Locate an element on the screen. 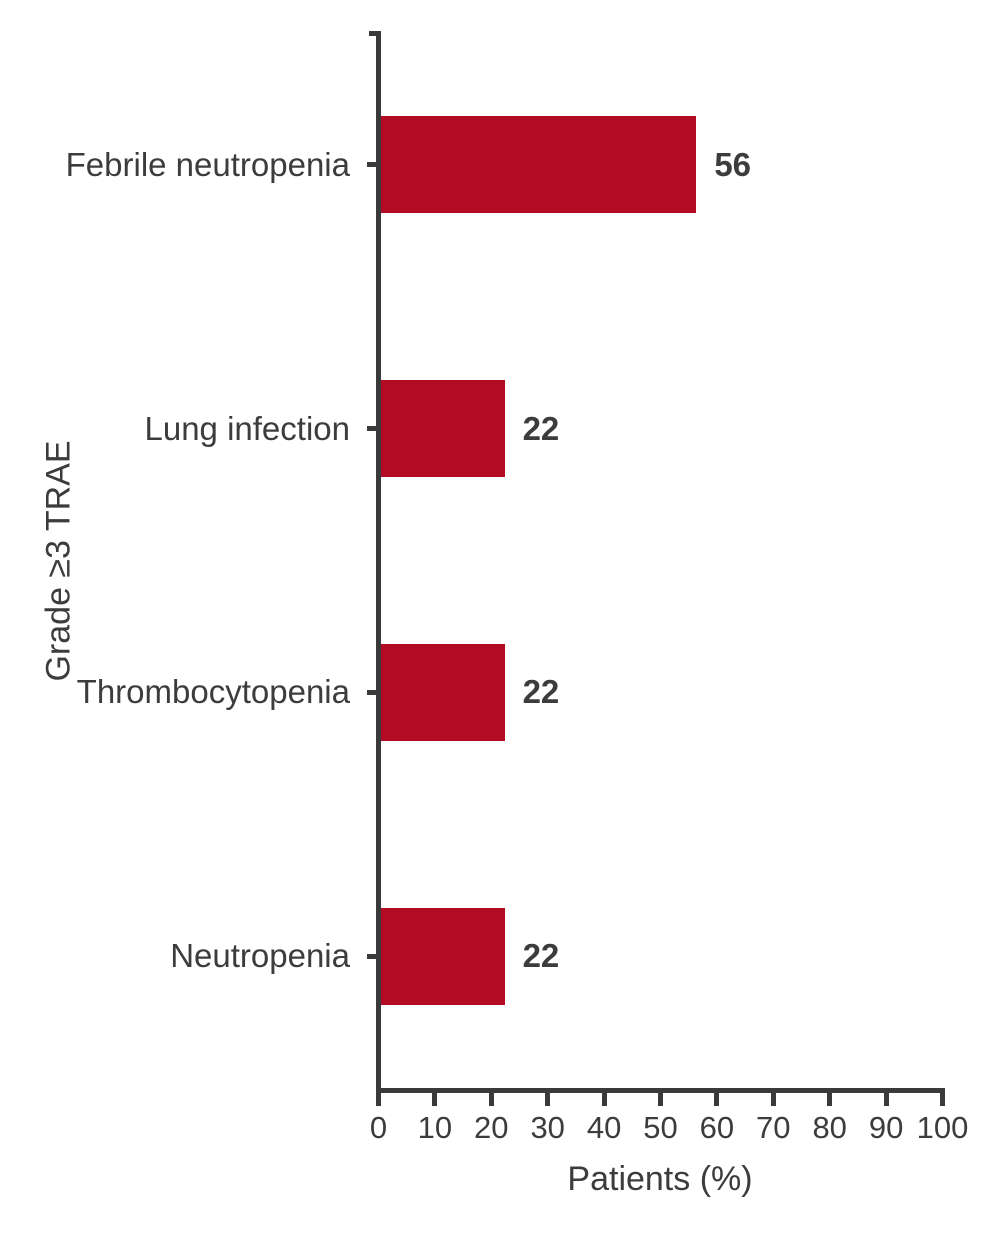 This screenshot has width=1000, height=1239. x-tick-label-90: 90 is located at coordinates (886, 1127).